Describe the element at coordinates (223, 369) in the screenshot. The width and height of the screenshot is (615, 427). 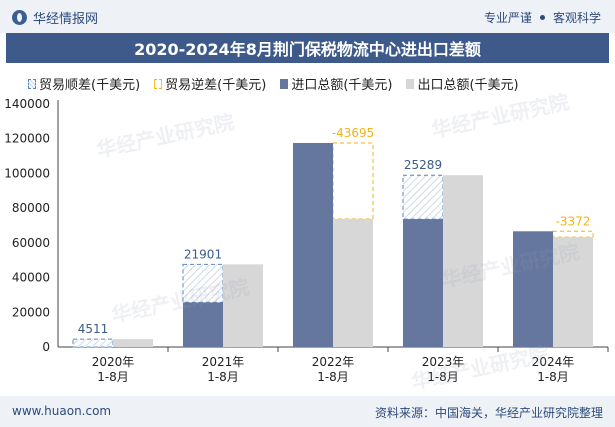
I see `x-tick-label: 2021年 1-8月` at that location.